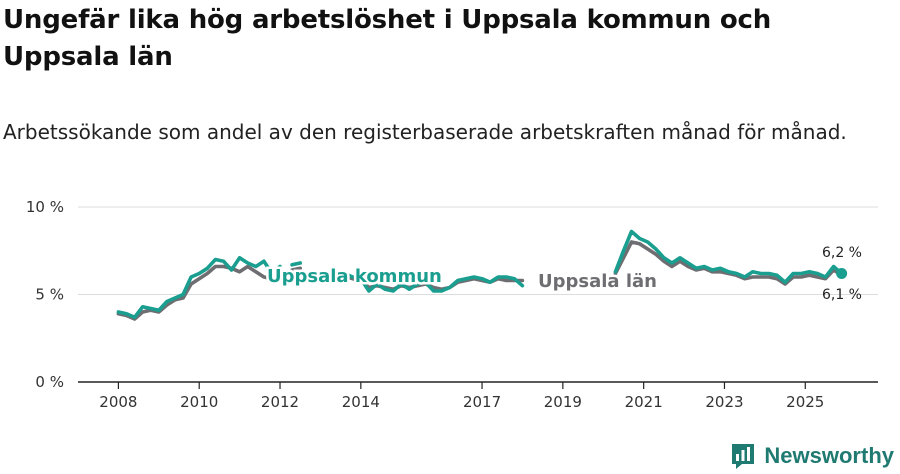 Image resolution: width=900 pixels, height=474 pixels. Describe the element at coordinates (118, 402) in the screenshot. I see `x-tick-label: 2008` at that location.